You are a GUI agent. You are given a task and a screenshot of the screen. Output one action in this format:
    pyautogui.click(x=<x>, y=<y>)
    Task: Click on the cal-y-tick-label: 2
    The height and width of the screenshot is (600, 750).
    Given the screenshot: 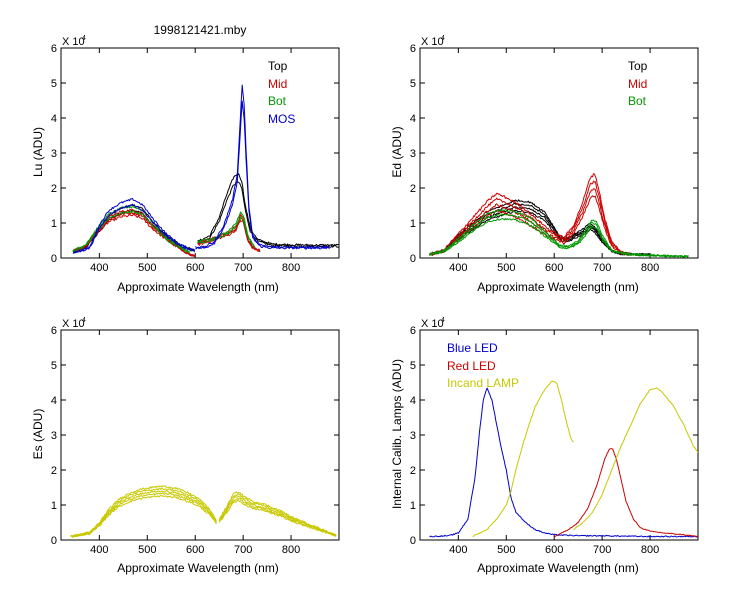 What is the action you would take?
    pyautogui.click(x=413, y=471)
    